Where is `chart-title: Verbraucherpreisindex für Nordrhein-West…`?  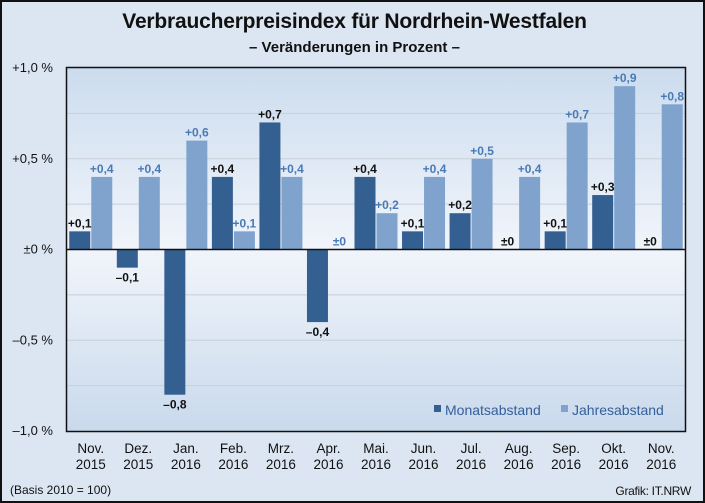
chart-title: Verbraucherpreisindex für Nordrhein-West… is located at coordinates (354, 21).